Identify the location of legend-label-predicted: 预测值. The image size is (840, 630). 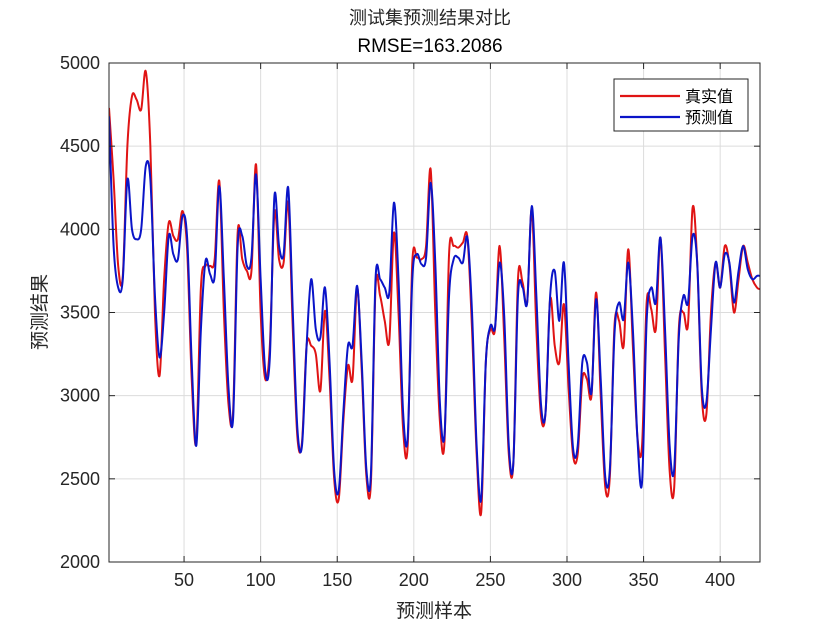
(709, 117).